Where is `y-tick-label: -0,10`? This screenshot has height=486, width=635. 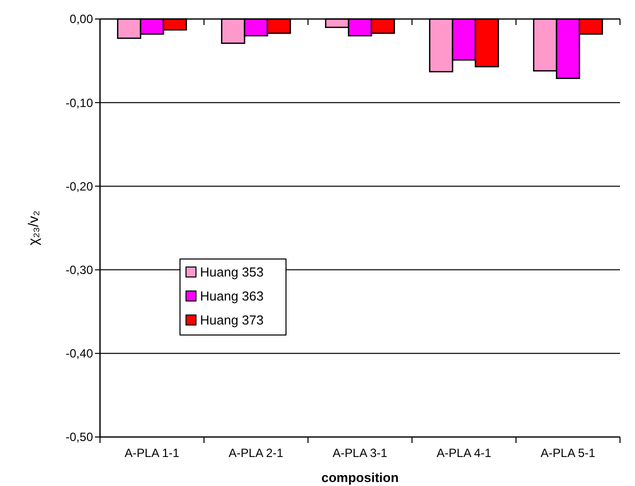
y-tick-label: -0,10 is located at coordinates (80, 103).